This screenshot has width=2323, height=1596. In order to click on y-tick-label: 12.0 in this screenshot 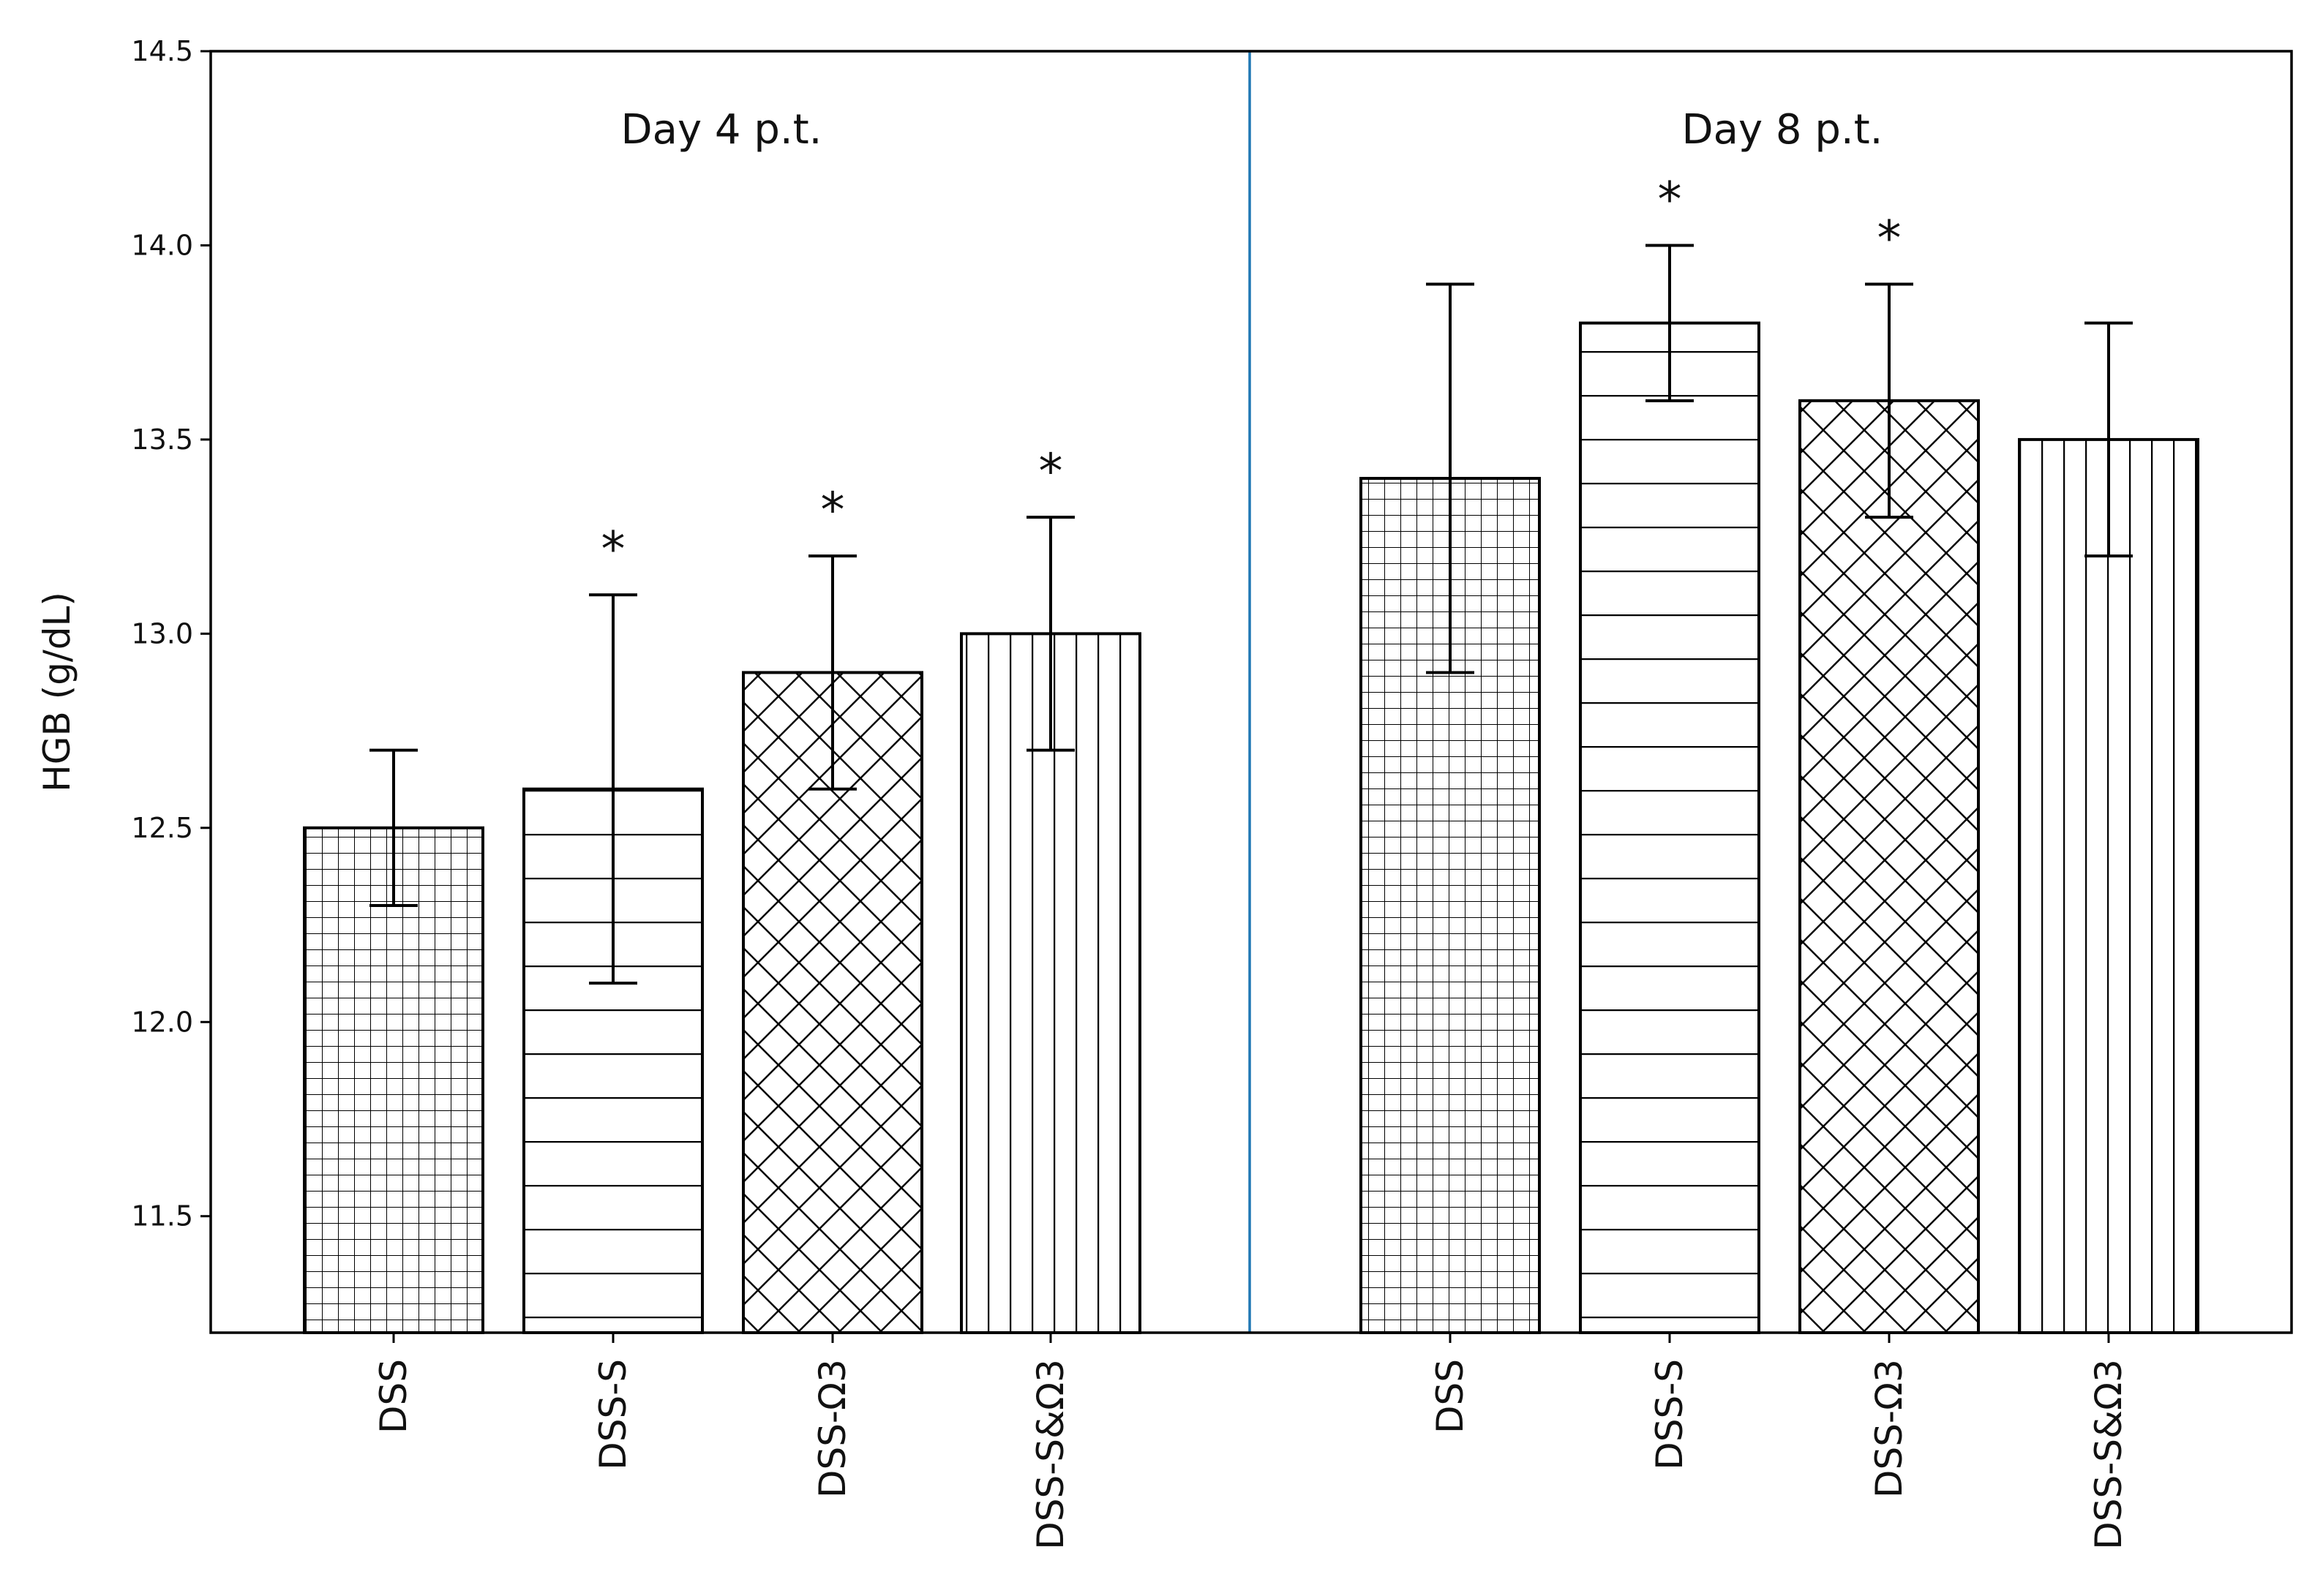, I will do `click(162, 1022)`.